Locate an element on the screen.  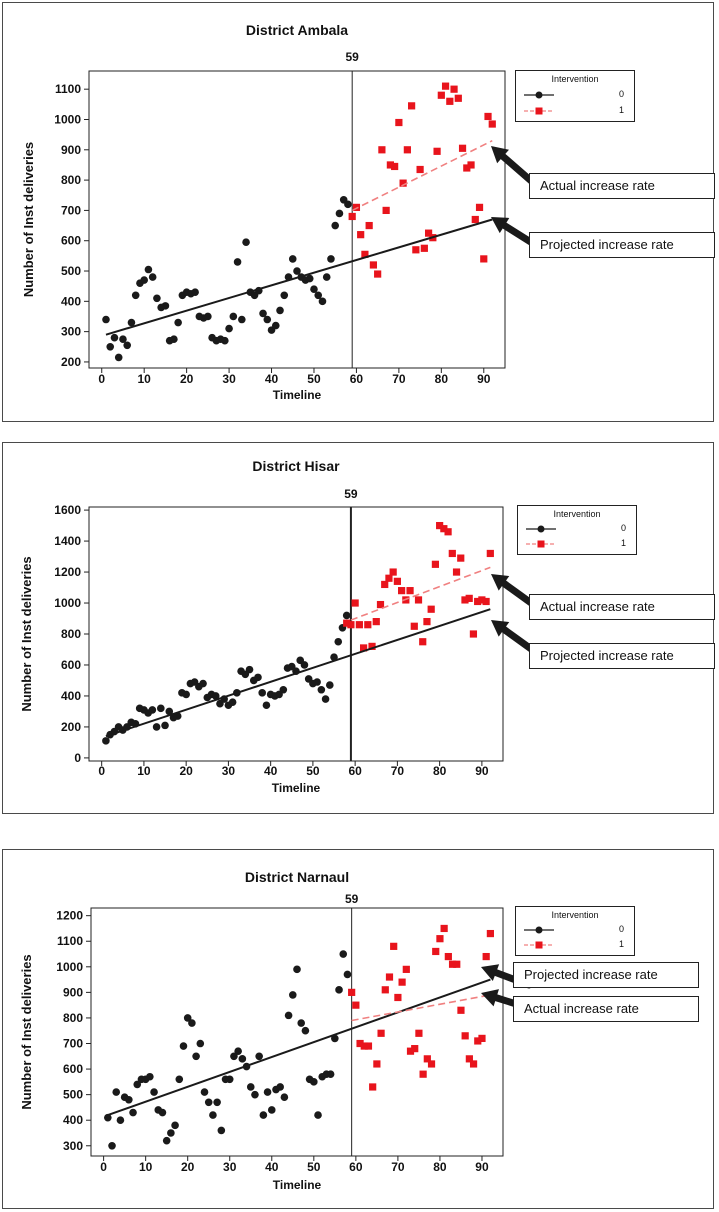
legend-hisar: Intervention 0 1 is located at coordinates (577, 530).